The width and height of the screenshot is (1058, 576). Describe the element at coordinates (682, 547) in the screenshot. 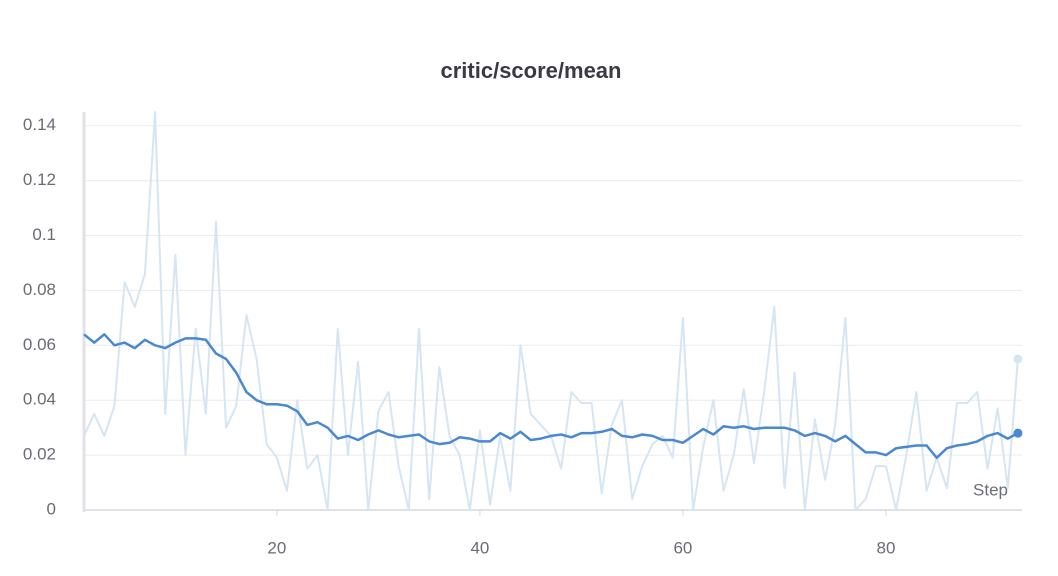

I see `x-tick-label: 60` at that location.